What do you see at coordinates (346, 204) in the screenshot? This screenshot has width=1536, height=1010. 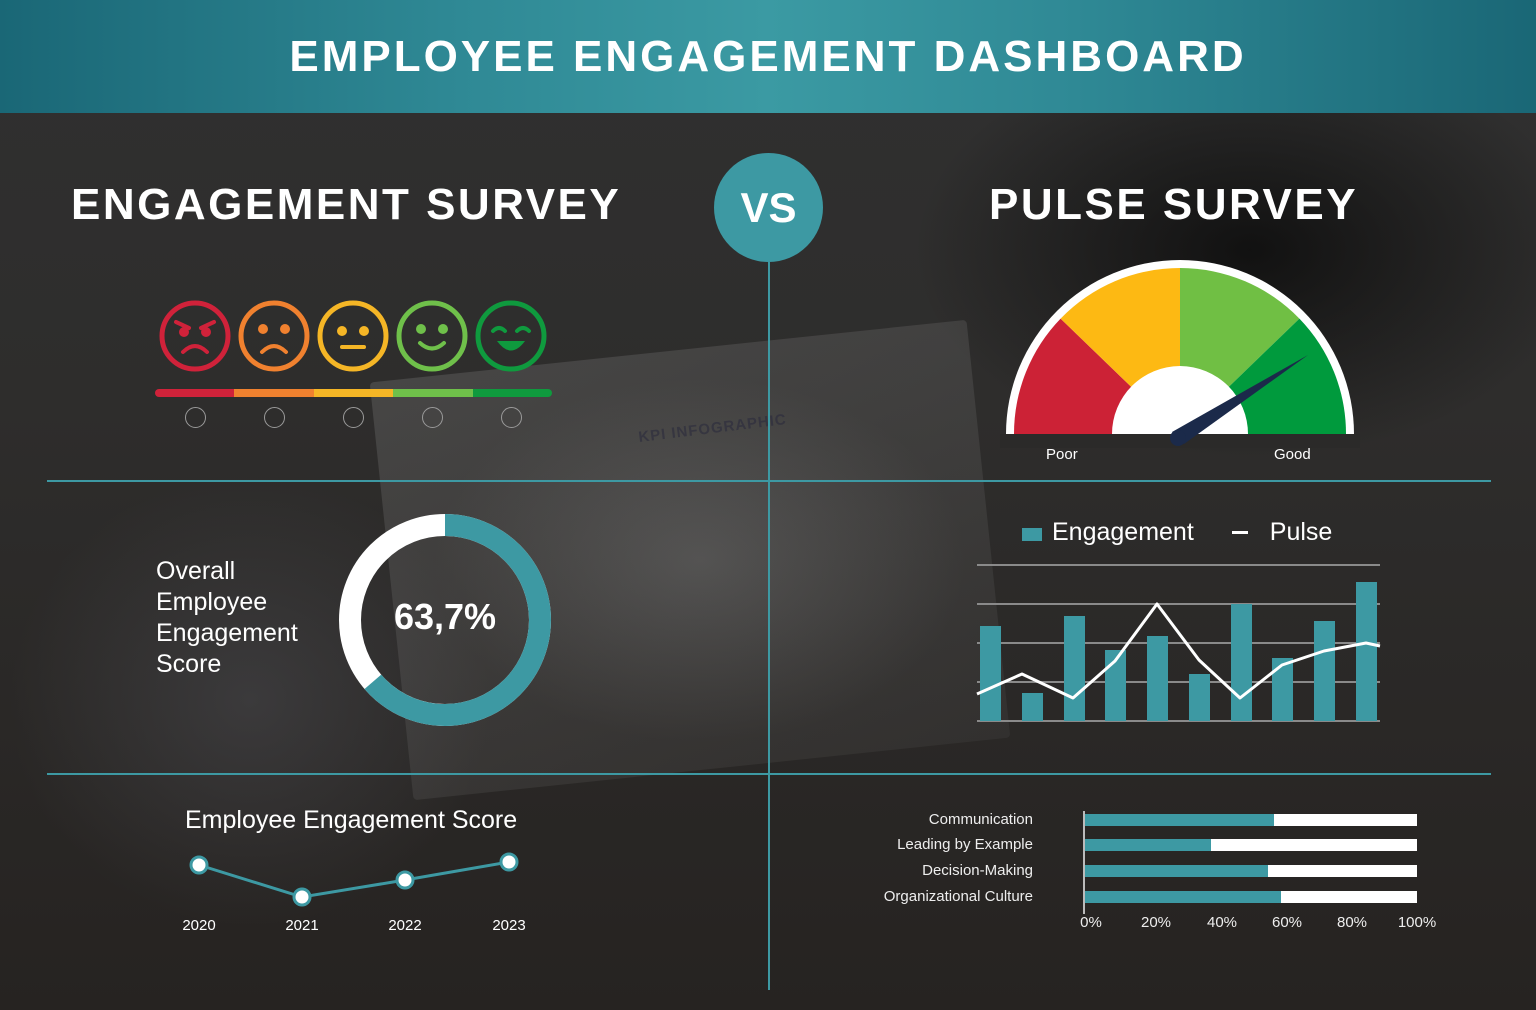 I see `engagement-survey-title: ENGAGEMENT SURVEY` at bounding box center [346, 204].